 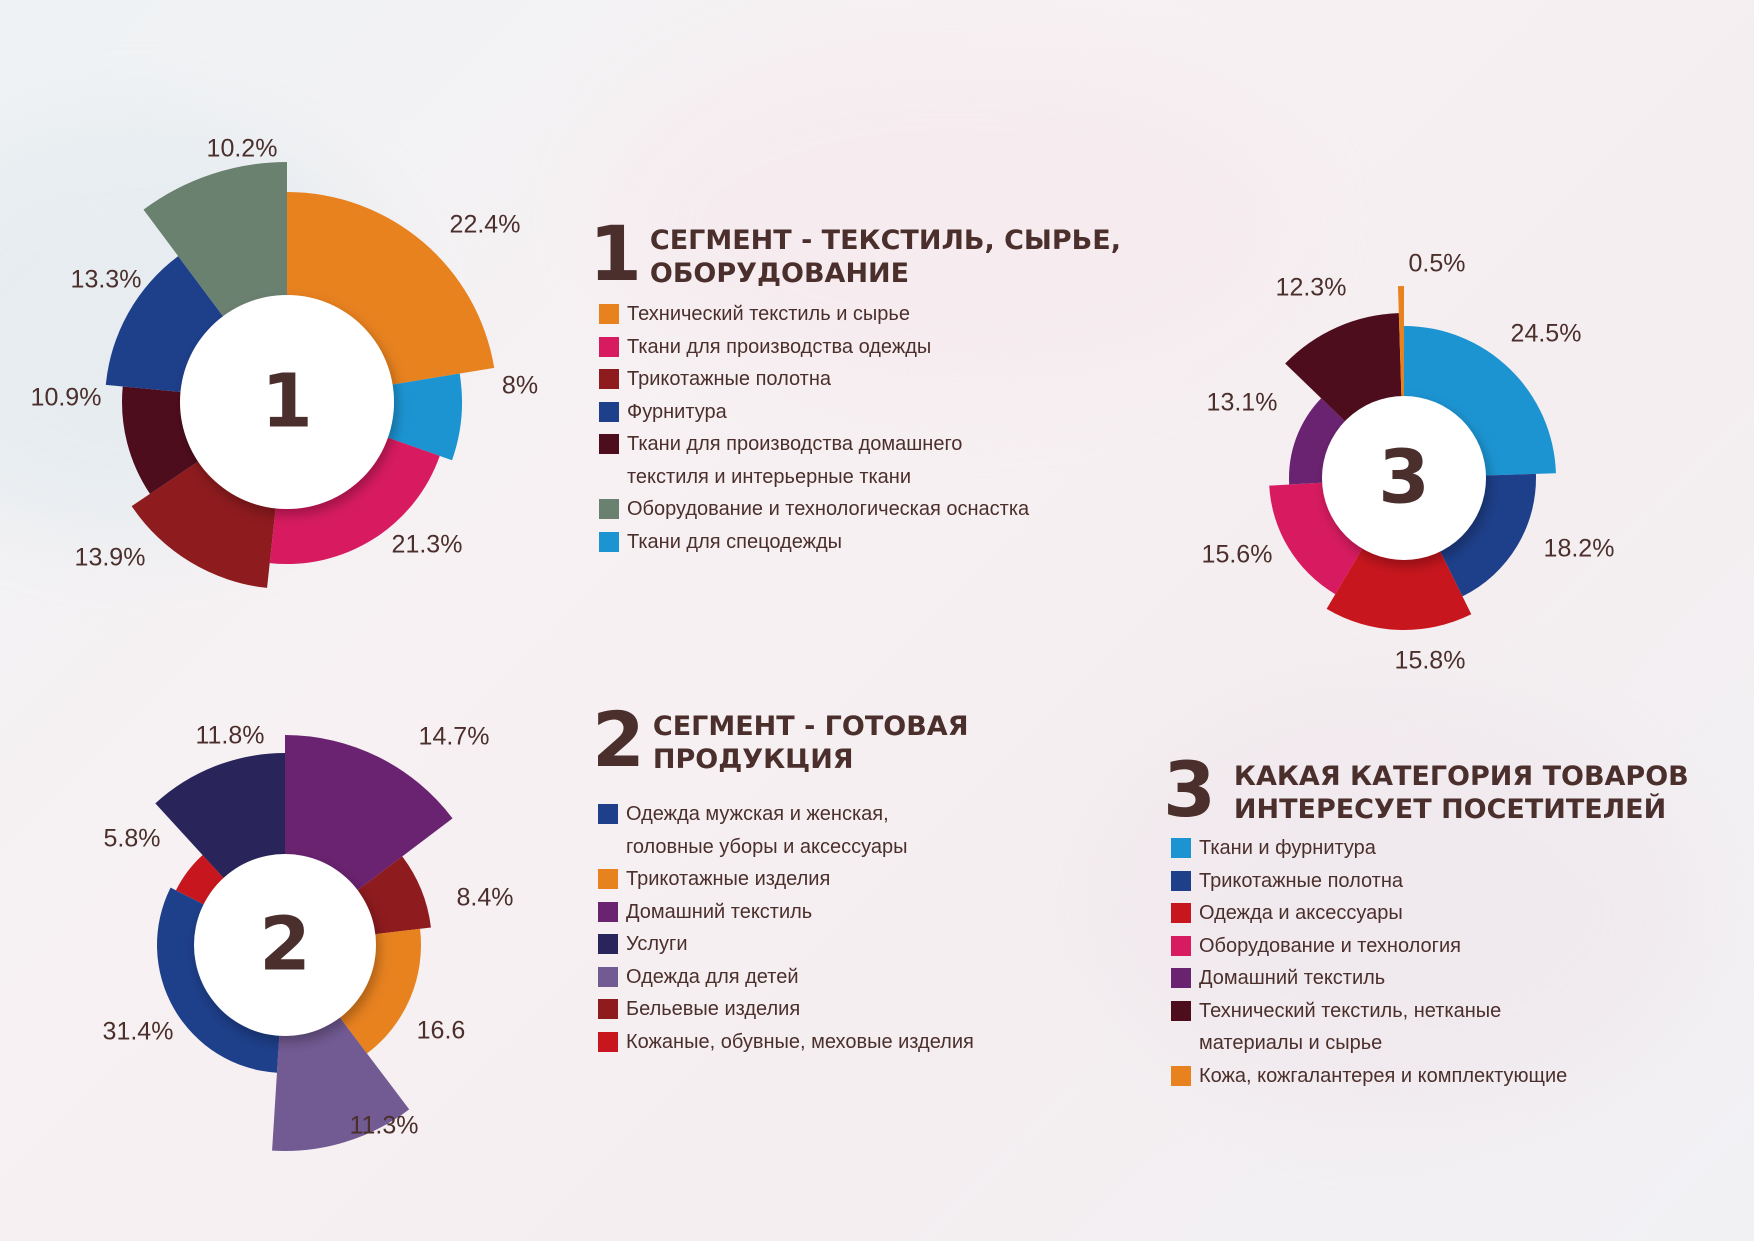 What do you see at coordinates (1330, 945) in the screenshot?
I see `legend-label: Оборудование и технология` at bounding box center [1330, 945].